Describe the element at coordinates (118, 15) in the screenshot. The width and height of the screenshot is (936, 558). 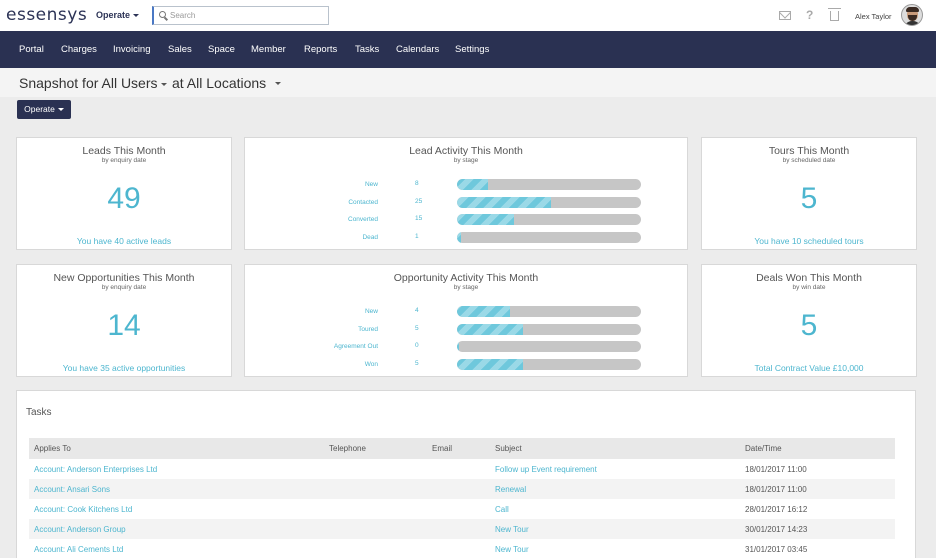
I see `operate-dropdown: Operate` at that location.